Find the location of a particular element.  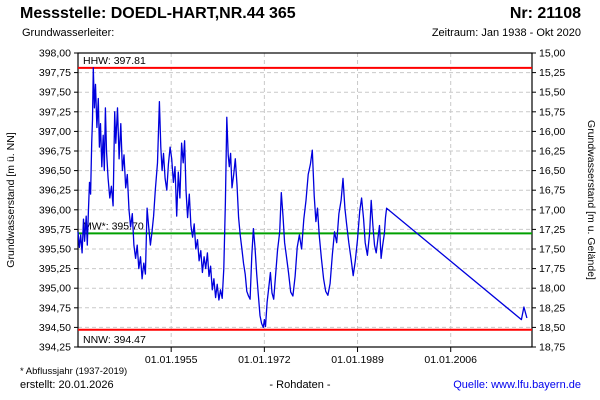

y-tick-label-right: 15,75 is located at coordinates (552, 112).